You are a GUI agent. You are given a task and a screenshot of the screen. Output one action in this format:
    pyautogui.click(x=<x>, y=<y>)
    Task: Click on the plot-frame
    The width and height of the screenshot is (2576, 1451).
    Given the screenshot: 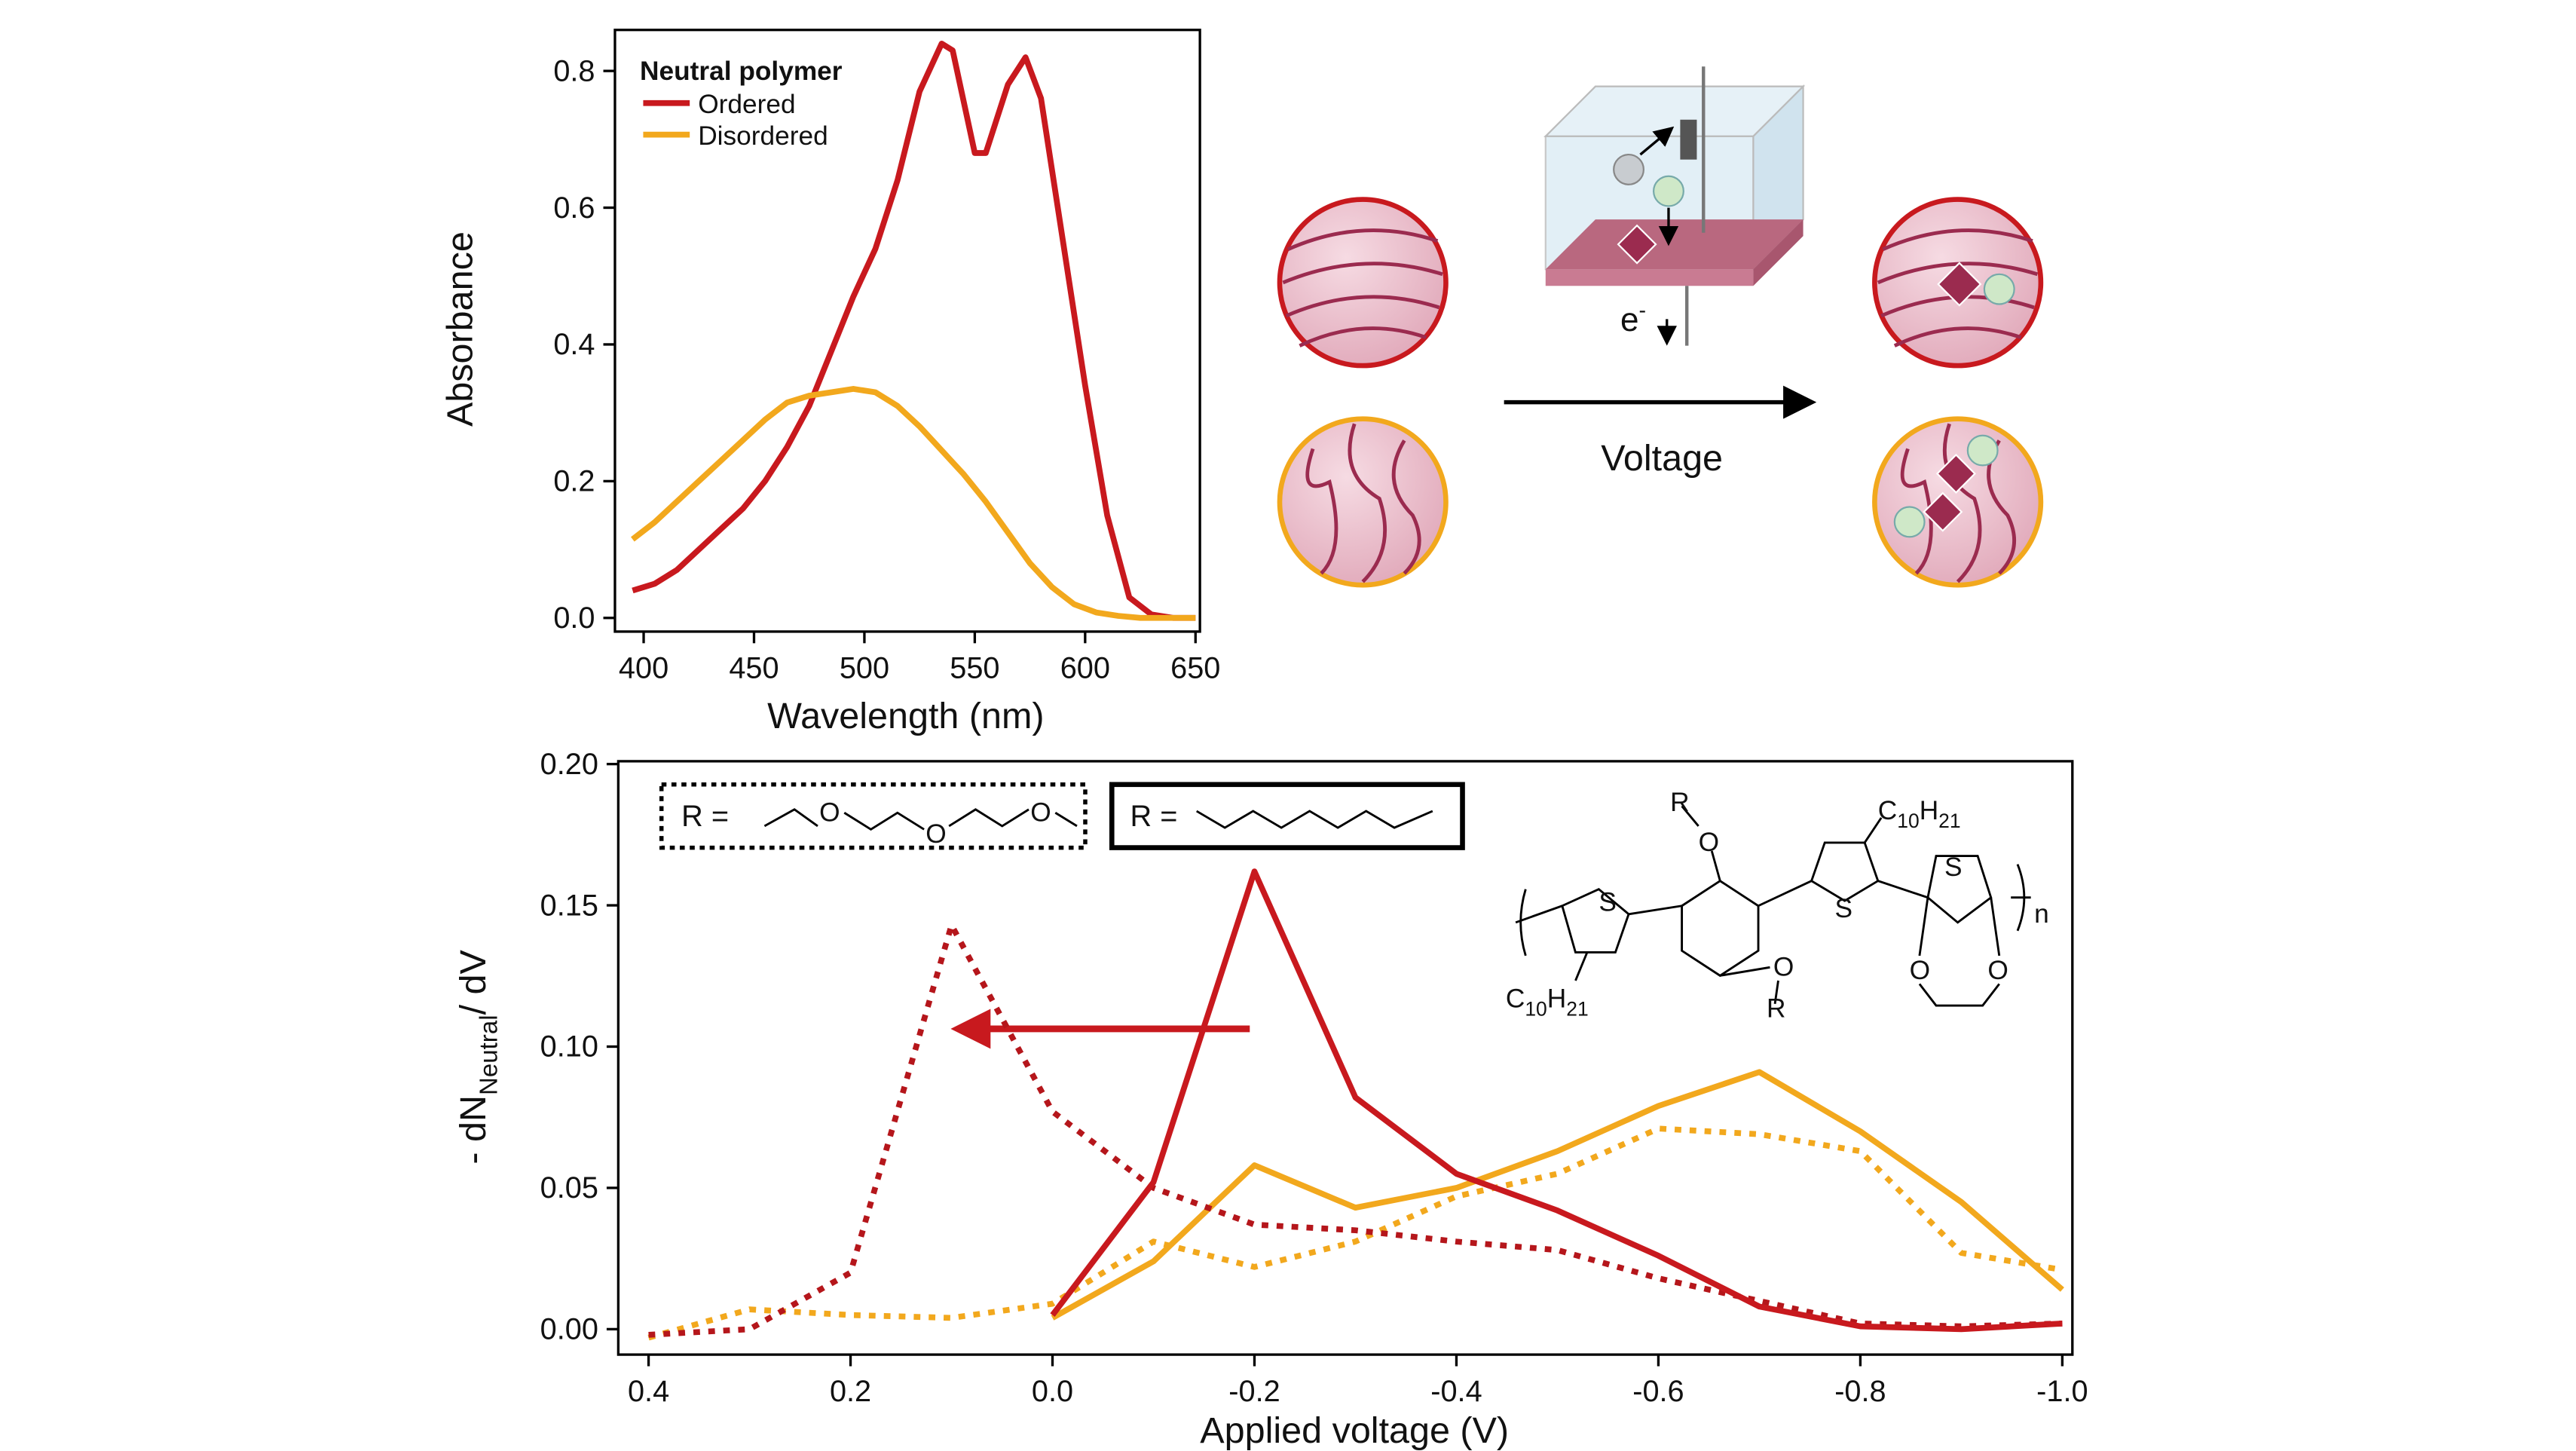 What is the action you would take?
    pyautogui.click(x=907, y=331)
    